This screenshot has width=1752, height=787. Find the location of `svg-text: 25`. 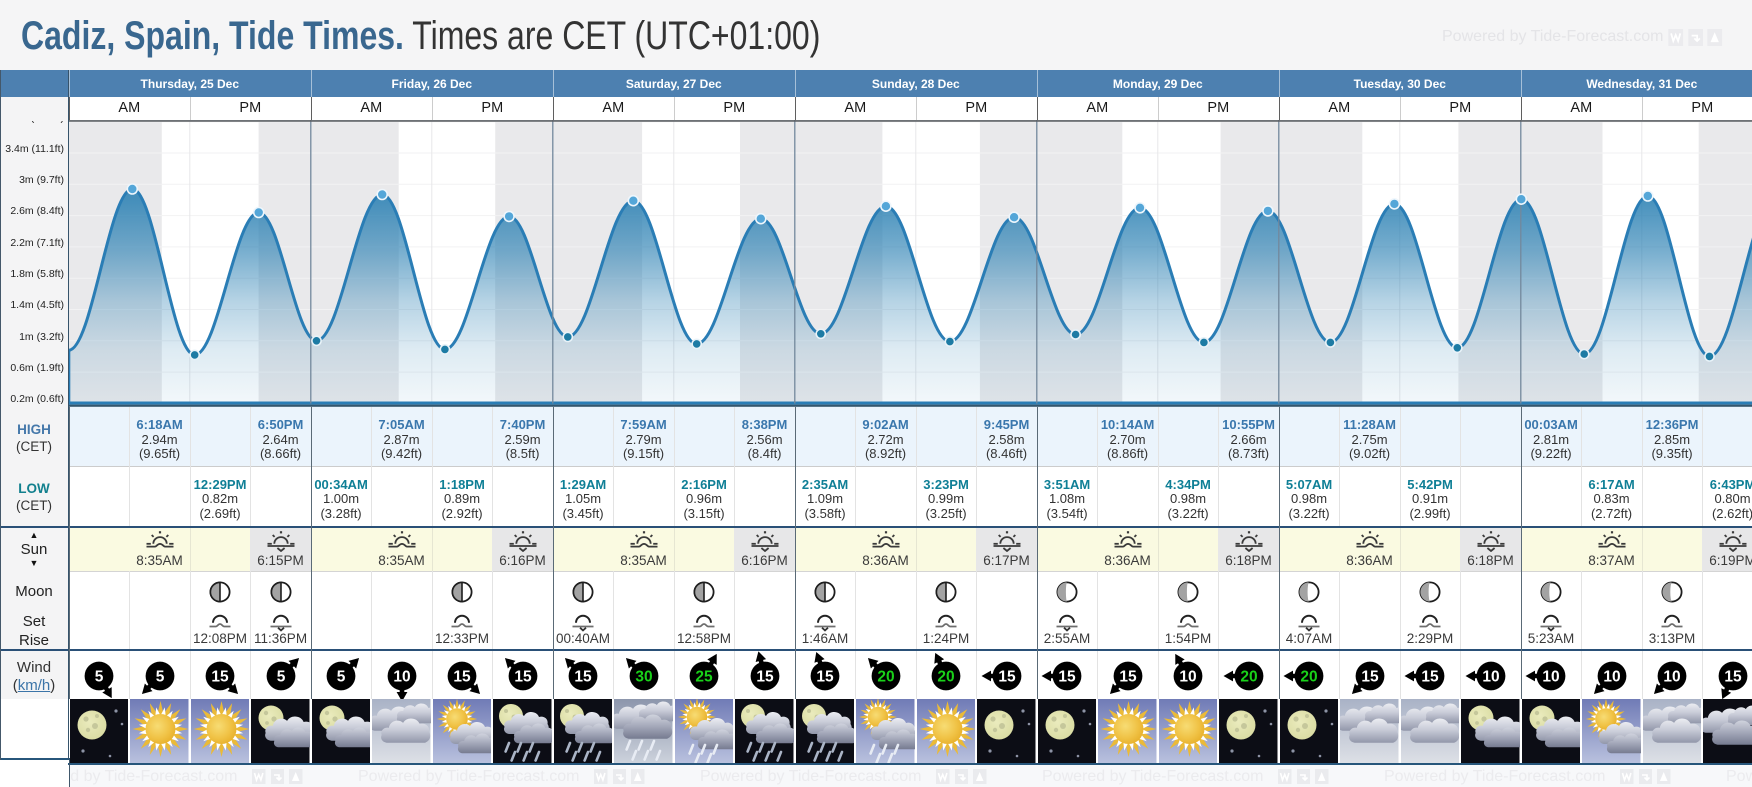

svg-text: 25 is located at coordinates (704, 676).